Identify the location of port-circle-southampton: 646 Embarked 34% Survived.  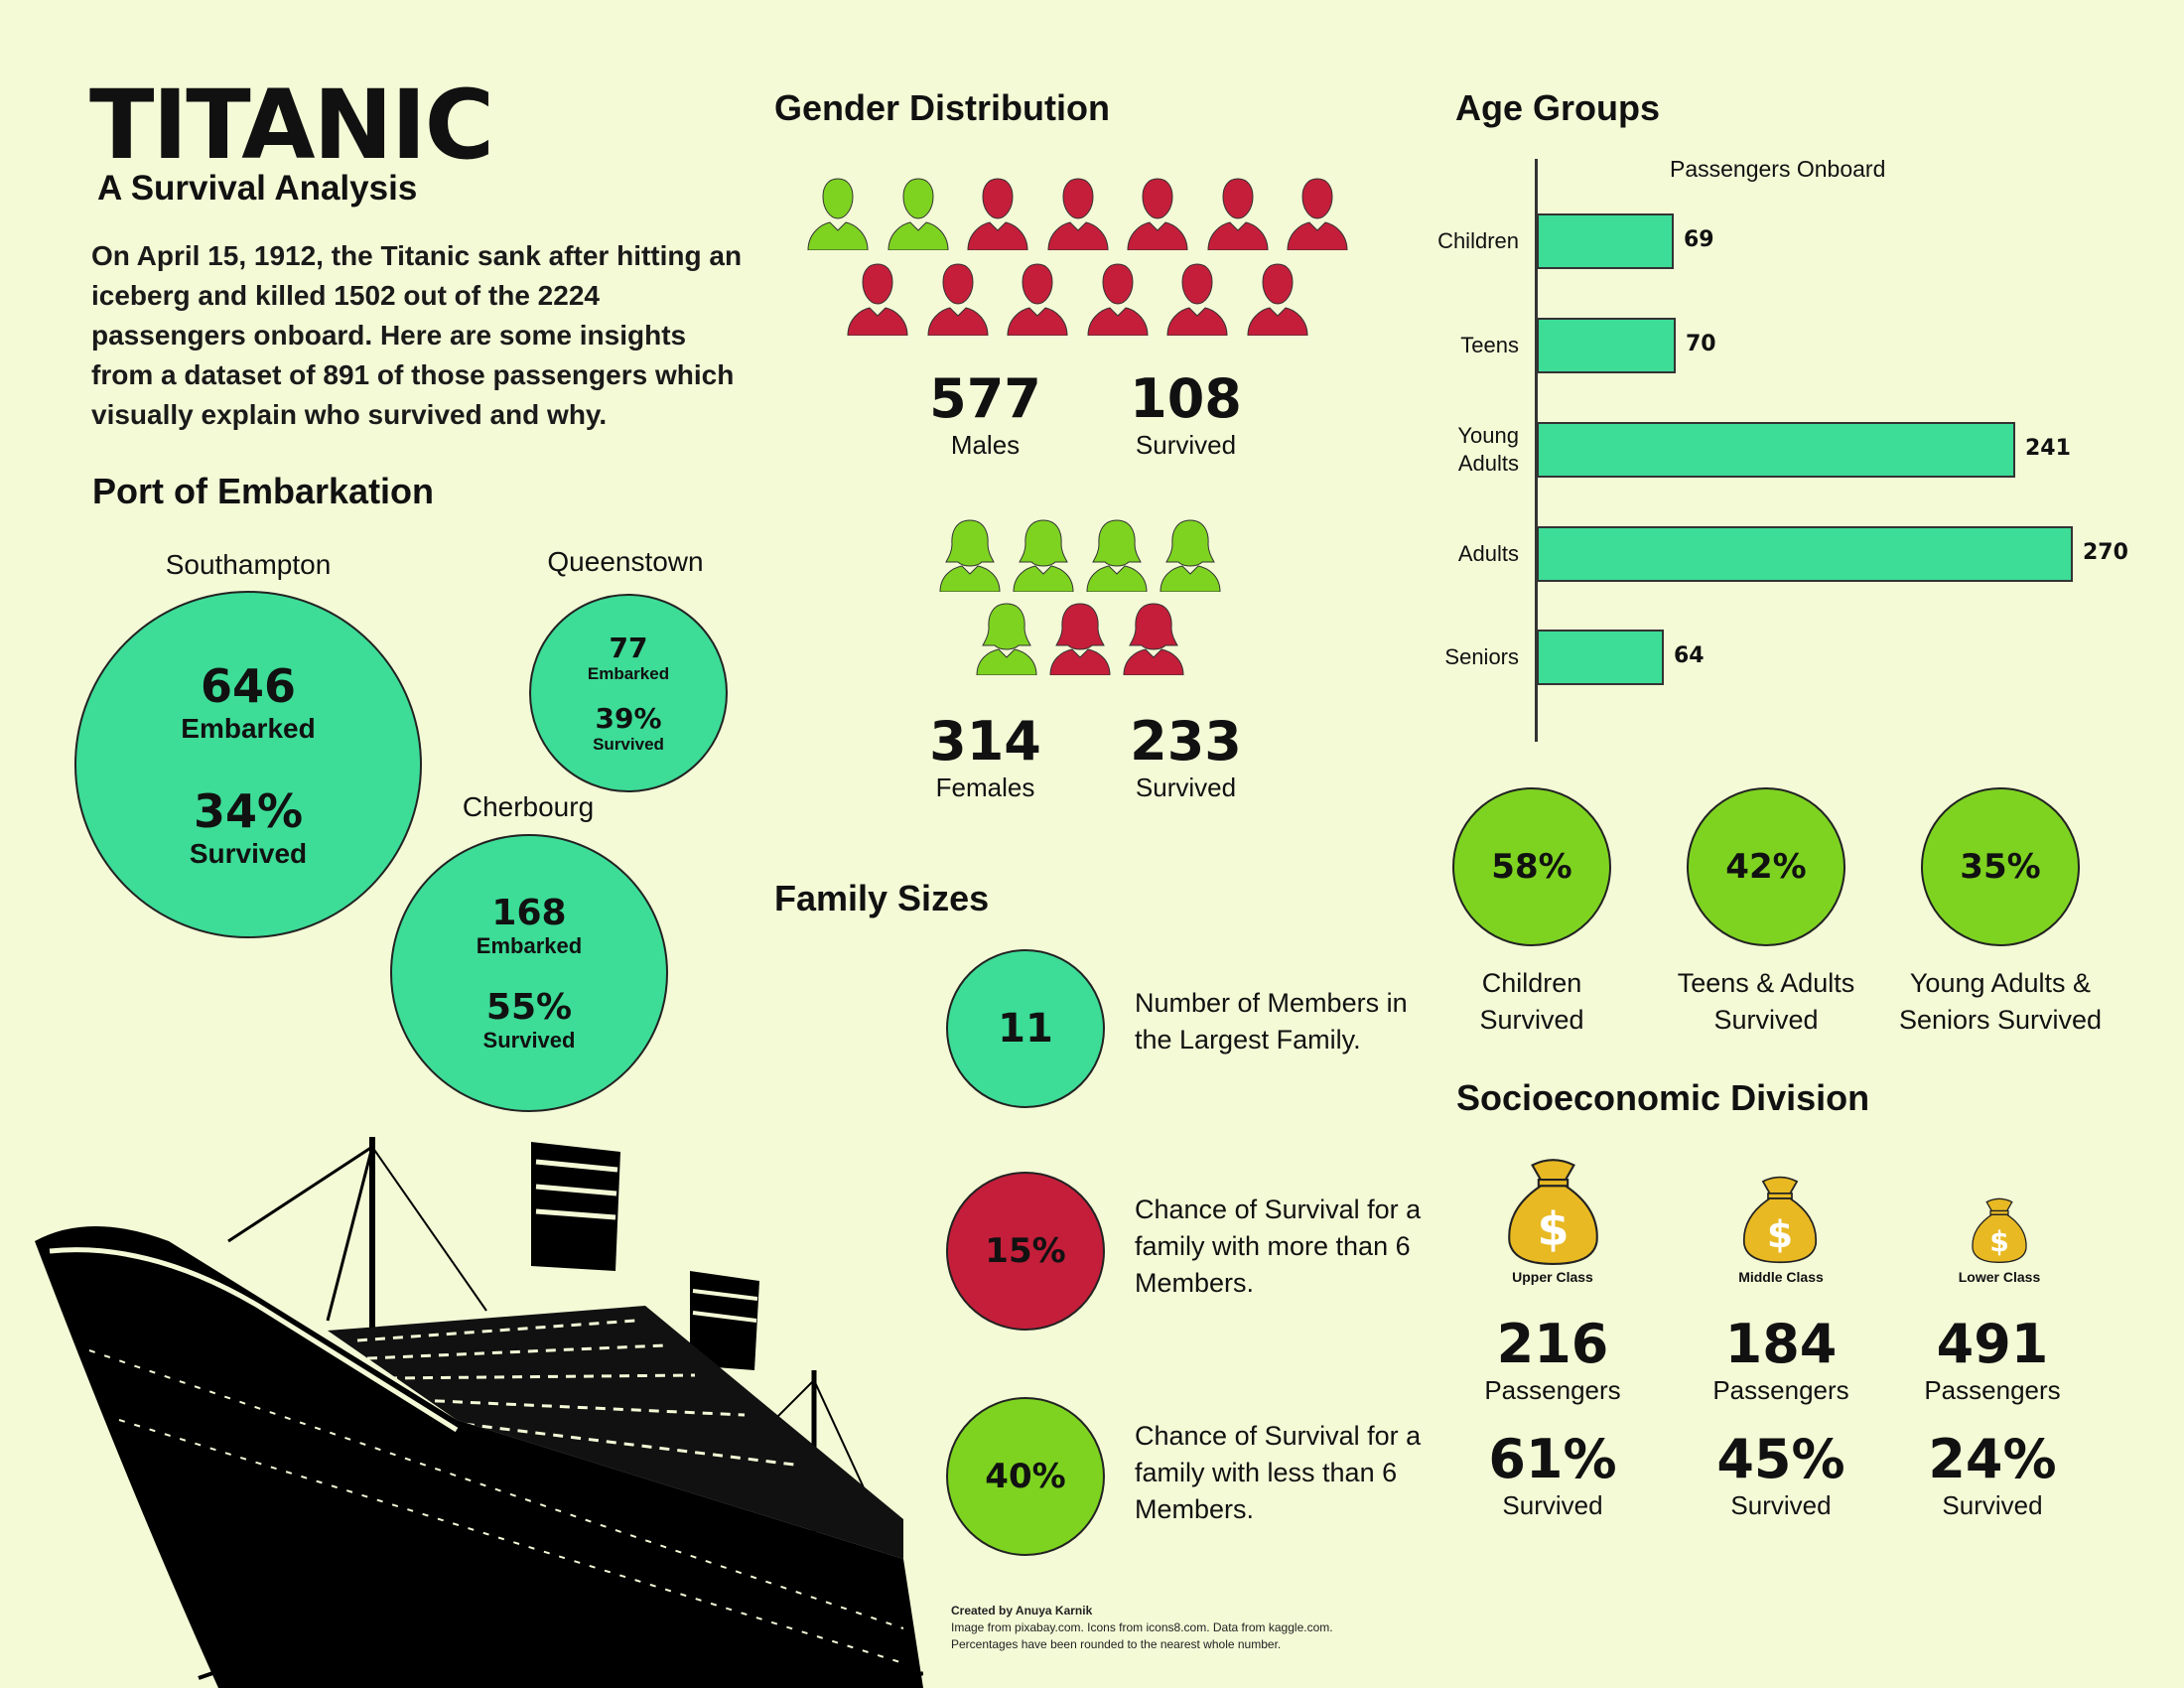
(248, 764).